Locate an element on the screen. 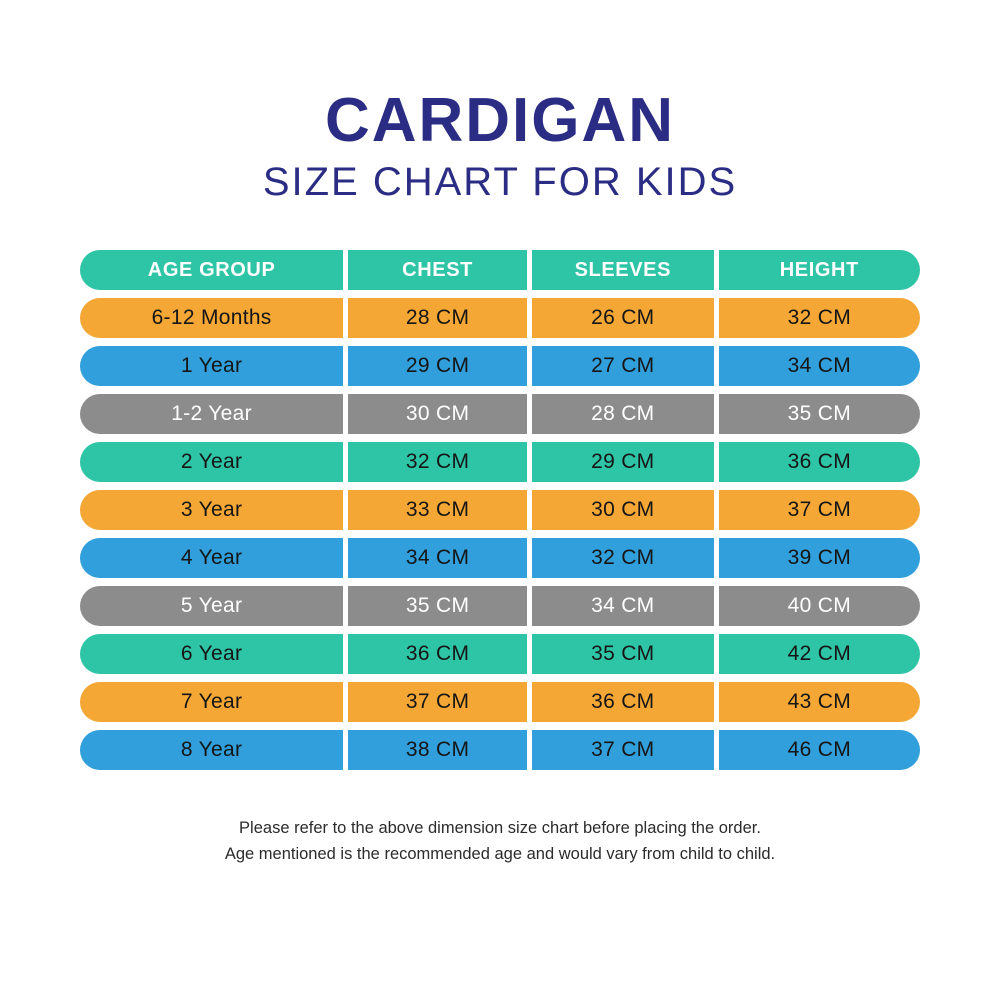 This screenshot has width=1000, height=1000. page-subtitle: SIZE CHART FOR KIDS is located at coordinates (500, 182).